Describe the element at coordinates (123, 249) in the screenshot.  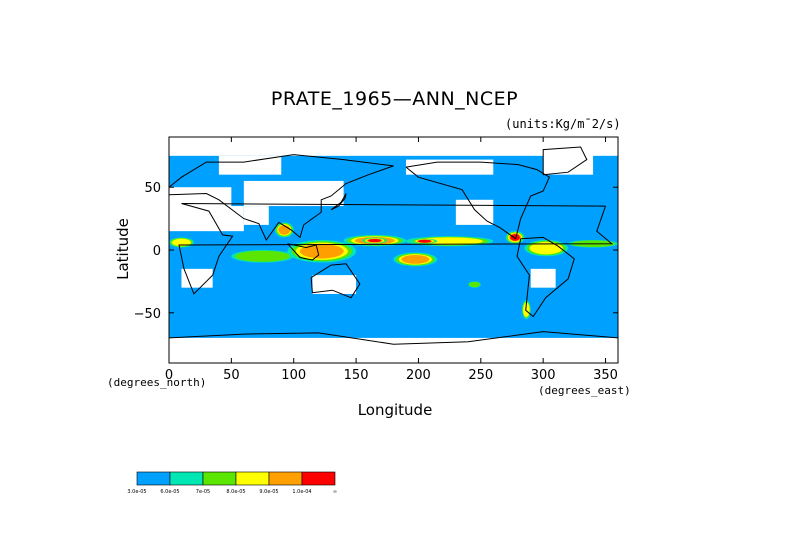
I see `y-axis-label: Latitude` at that location.